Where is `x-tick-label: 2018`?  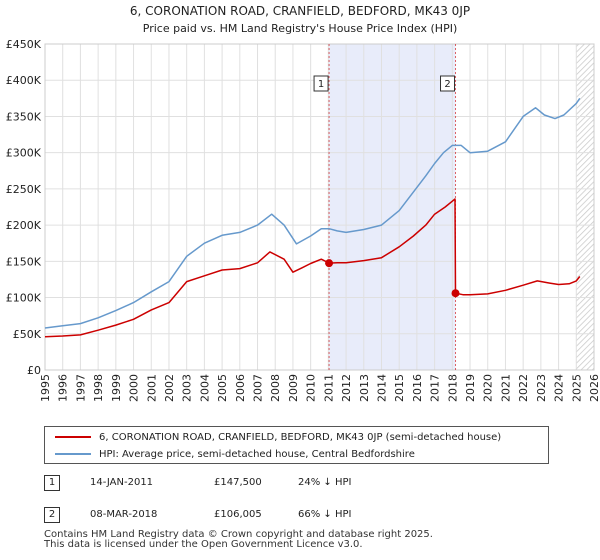 x-tick-label: 2018 is located at coordinates (452, 388).